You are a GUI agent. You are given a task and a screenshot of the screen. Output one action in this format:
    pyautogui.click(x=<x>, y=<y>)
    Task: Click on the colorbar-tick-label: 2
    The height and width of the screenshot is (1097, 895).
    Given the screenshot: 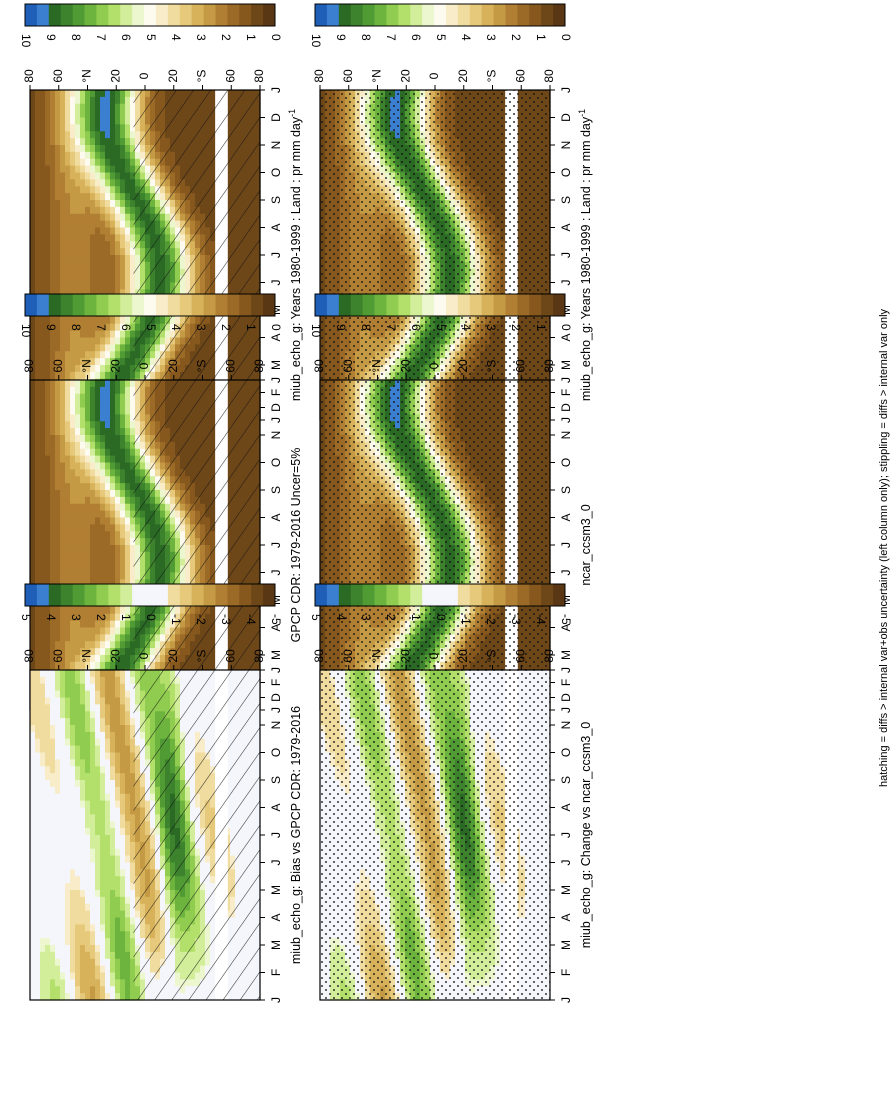 What is the action you would take?
    pyautogui.click(x=516, y=37)
    